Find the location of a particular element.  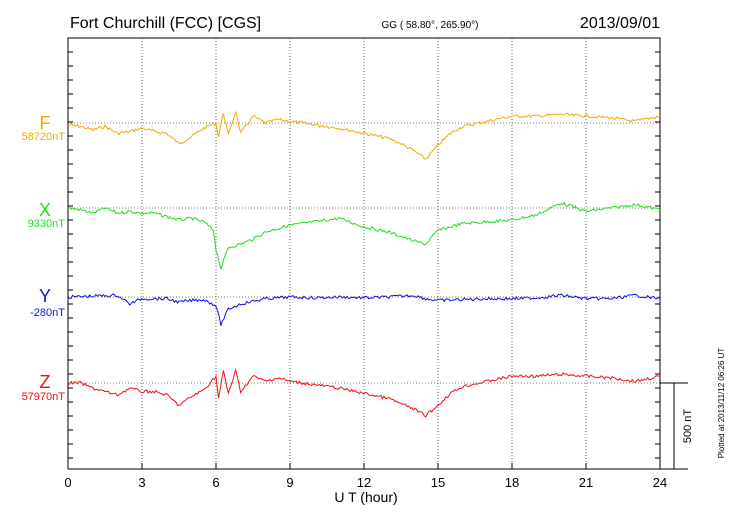

baseline-value-f: 58720nT is located at coordinates (44, 137).